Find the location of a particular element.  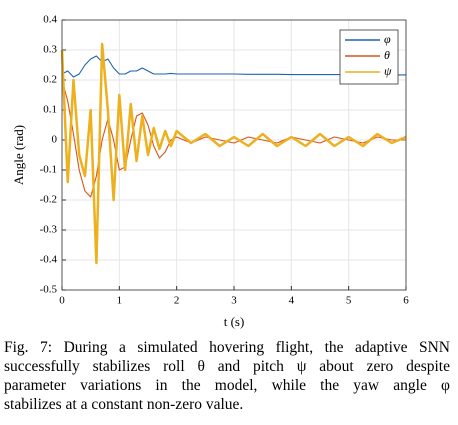

legend-box is located at coordinates (369, 57).